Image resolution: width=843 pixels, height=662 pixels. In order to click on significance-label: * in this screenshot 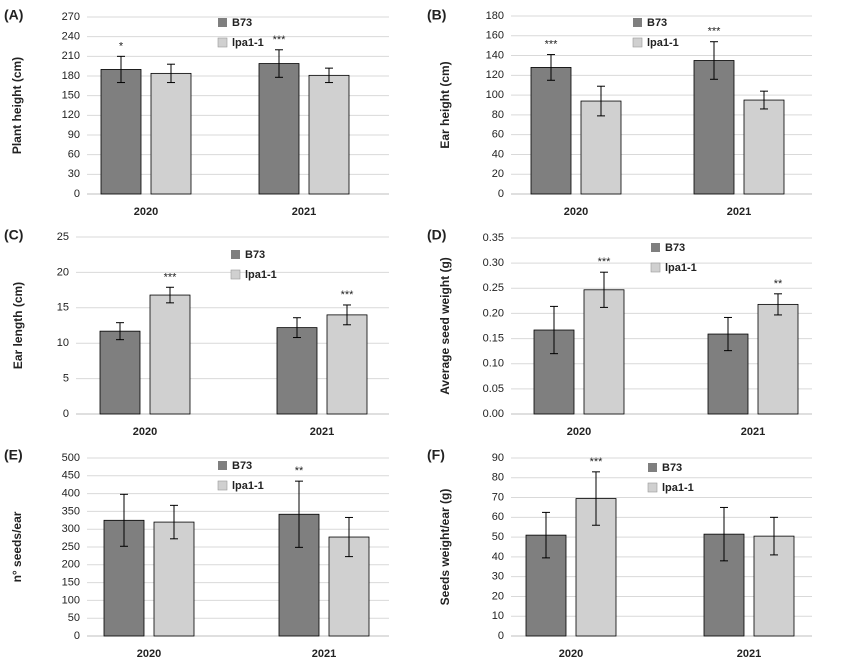, I will do `click(121, 46)`.